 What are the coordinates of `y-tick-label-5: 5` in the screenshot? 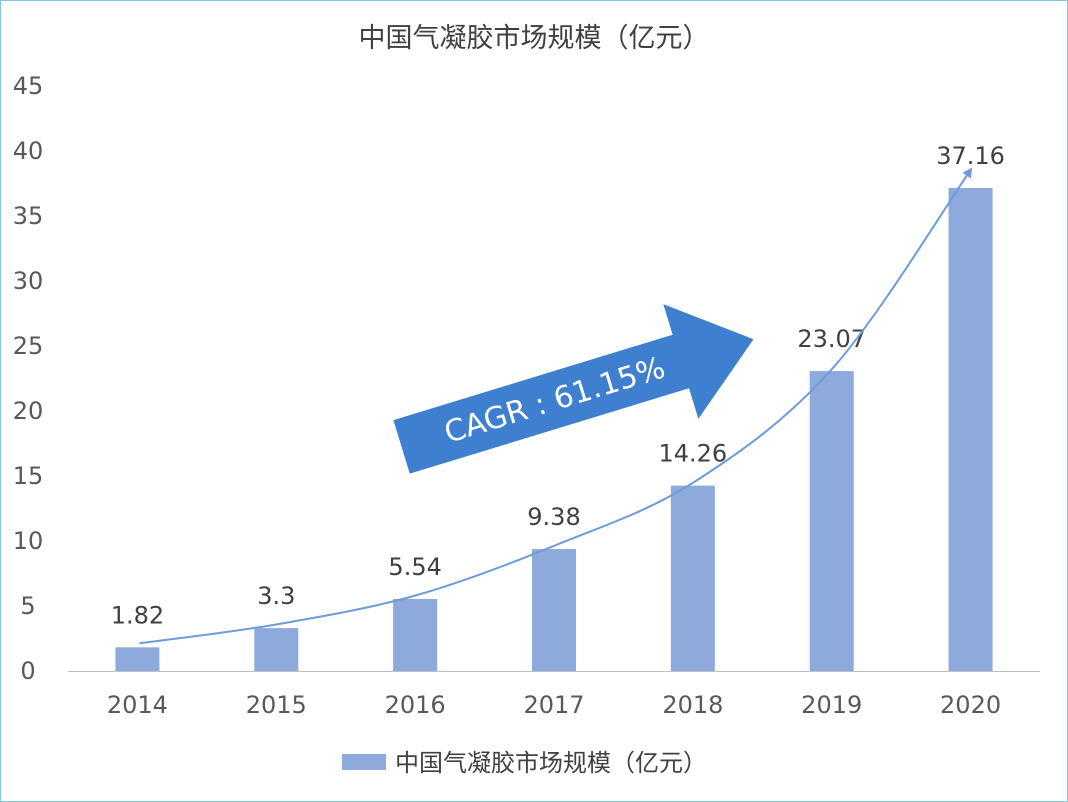 It's located at (27, 606).